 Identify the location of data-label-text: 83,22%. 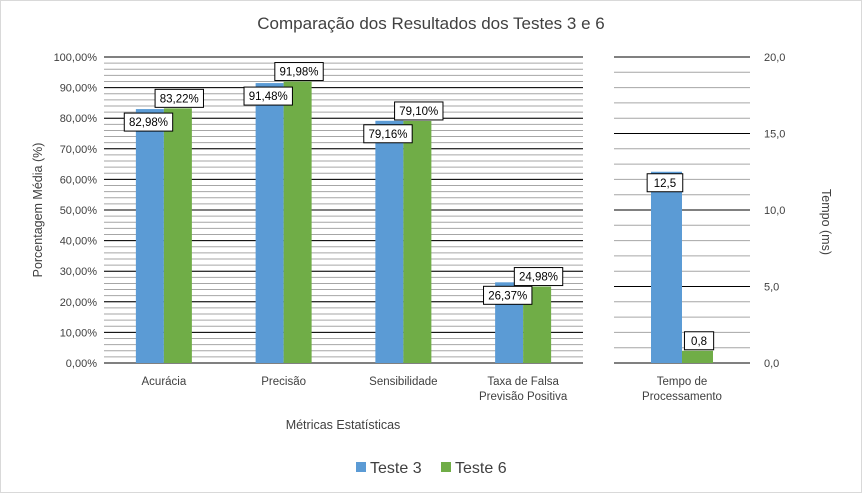
(179, 99).